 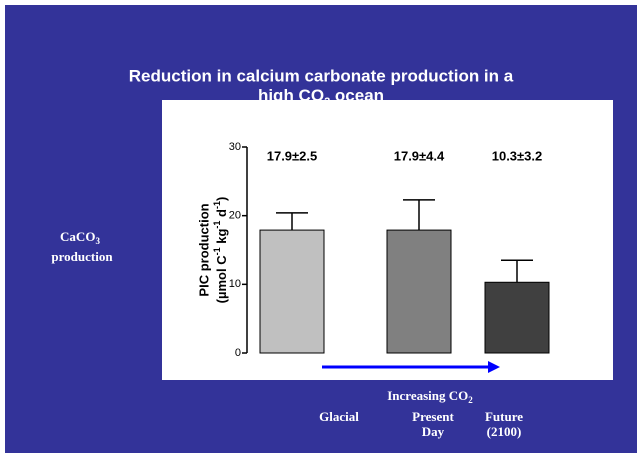 I want to click on y-axis-label: PIC production (µmol C-1 kg-1 d-1), so click(x=212, y=250).